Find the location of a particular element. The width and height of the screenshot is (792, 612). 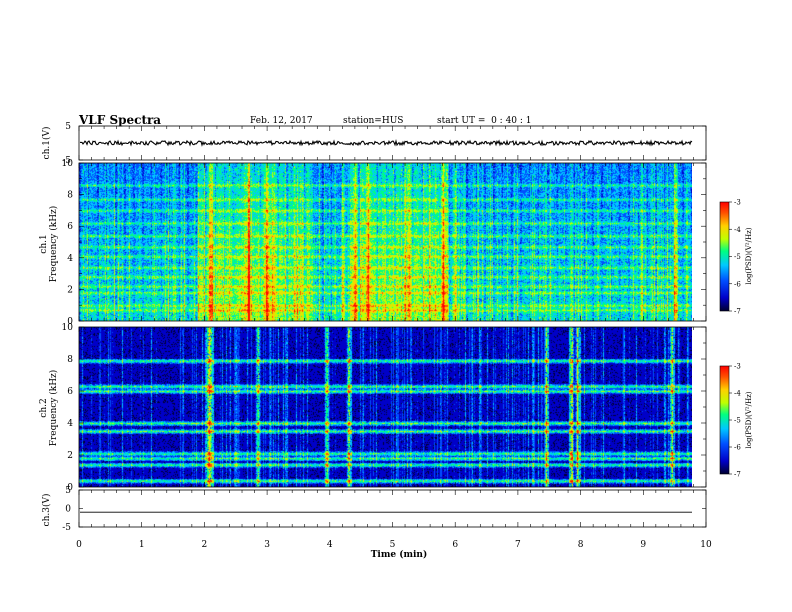

x-tick-label: 1 is located at coordinates (142, 545).